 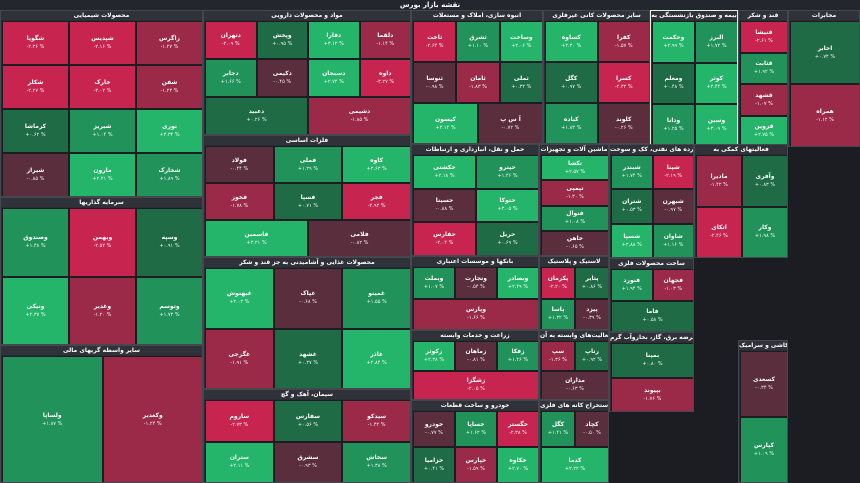 I want to click on stock-tile: ودانا +۱.۲۵ %, so click(x=673, y=124).